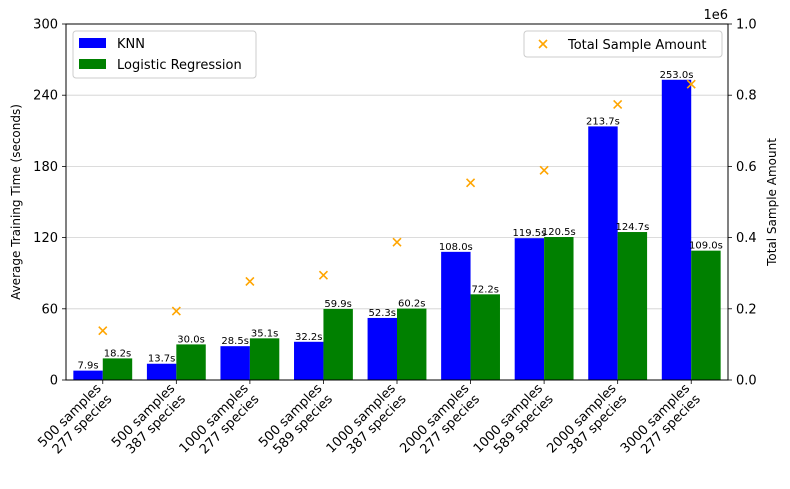  What do you see at coordinates (296, 421) in the screenshot?
I see `x-tick-label: 500 samples589 species` at bounding box center [296, 421].